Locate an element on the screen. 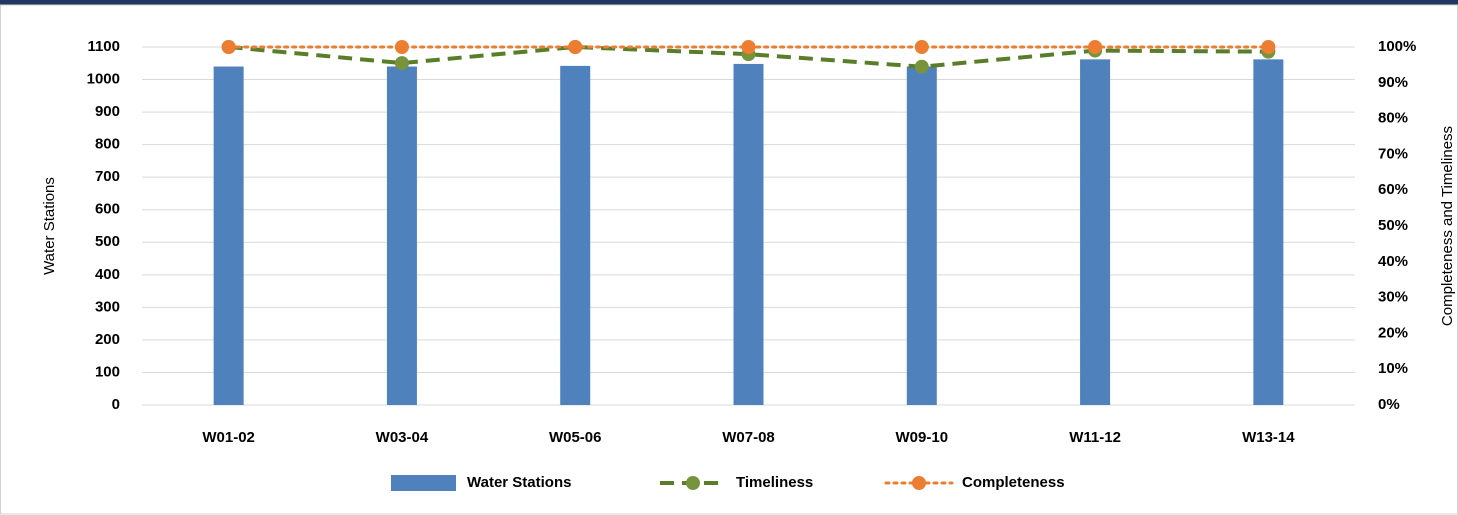 The image size is (1458, 515). y2-tick-label: 10% is located at coordinates (1393, 368).